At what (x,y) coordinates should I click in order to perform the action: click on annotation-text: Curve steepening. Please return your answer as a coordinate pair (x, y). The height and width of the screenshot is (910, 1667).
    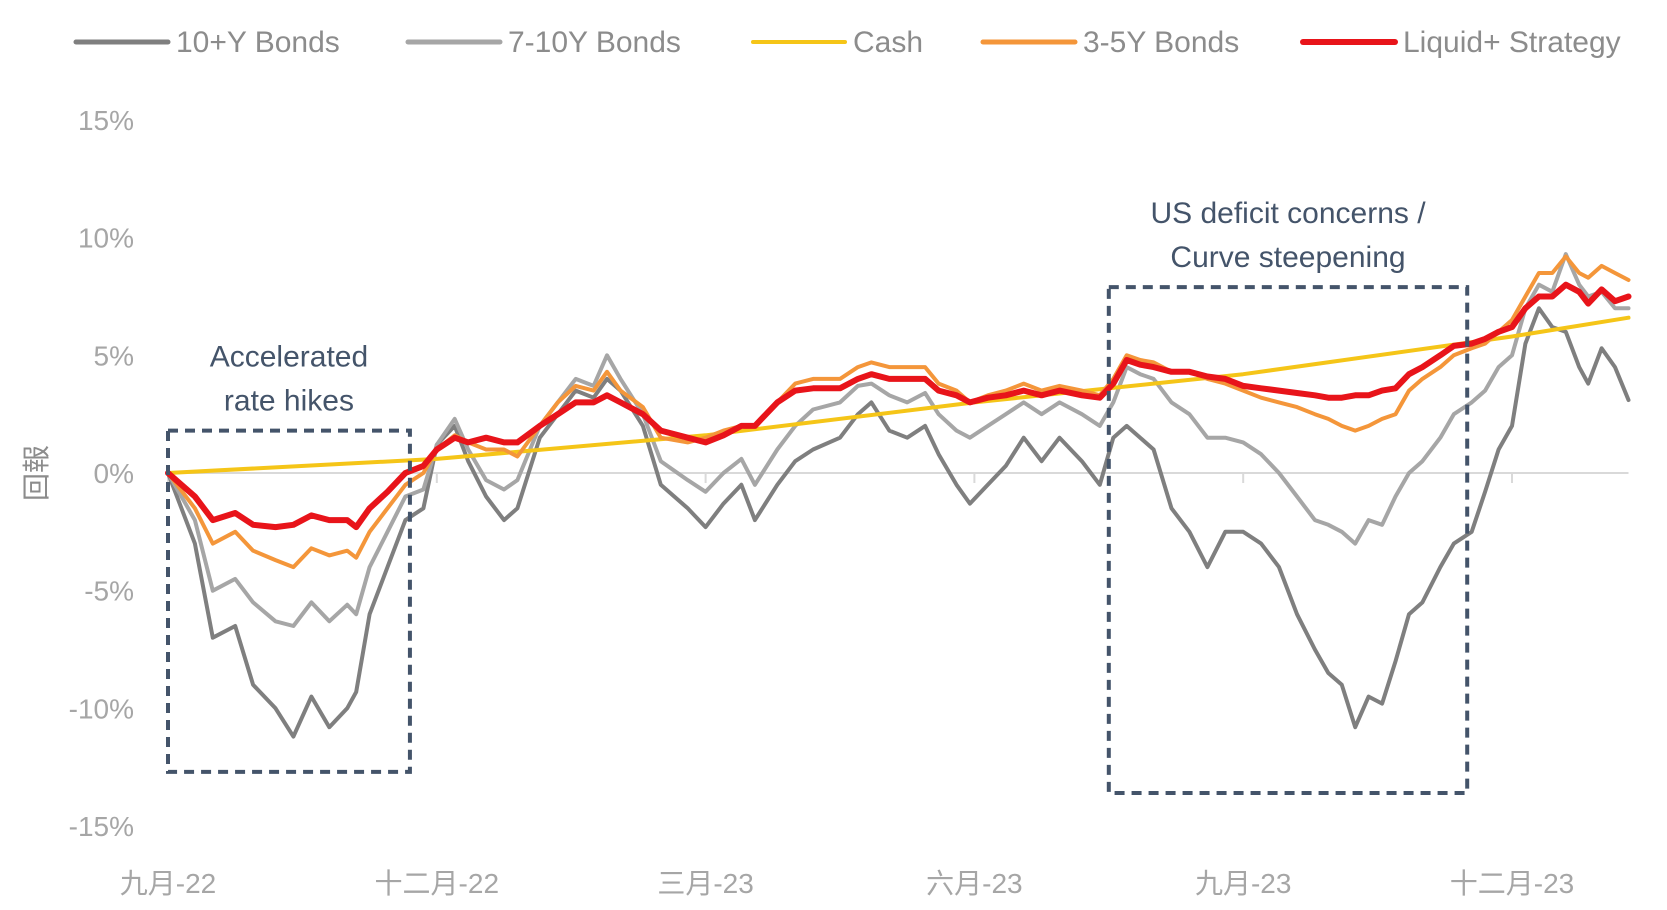
    Looking at the image, I should click on (1287, 257).